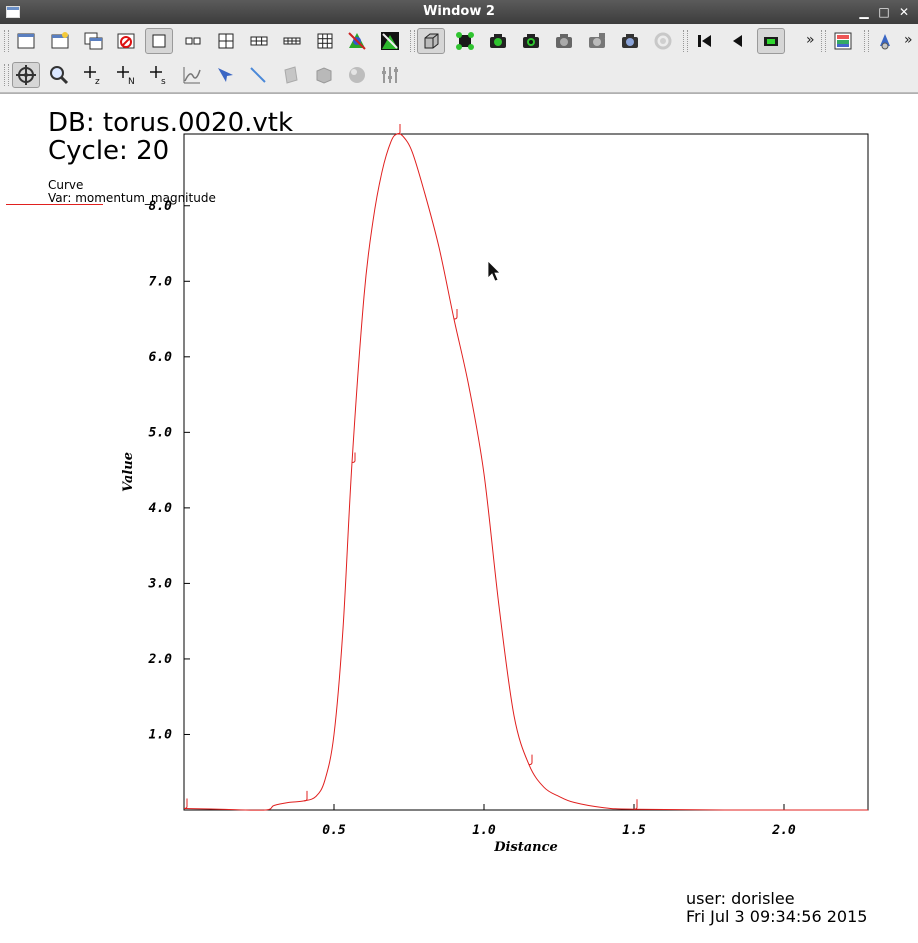  What do you see at coordinates (161, 206) in the screenshot?
I see `y-tick-label: 8.0` at bounding box center [161, 206].